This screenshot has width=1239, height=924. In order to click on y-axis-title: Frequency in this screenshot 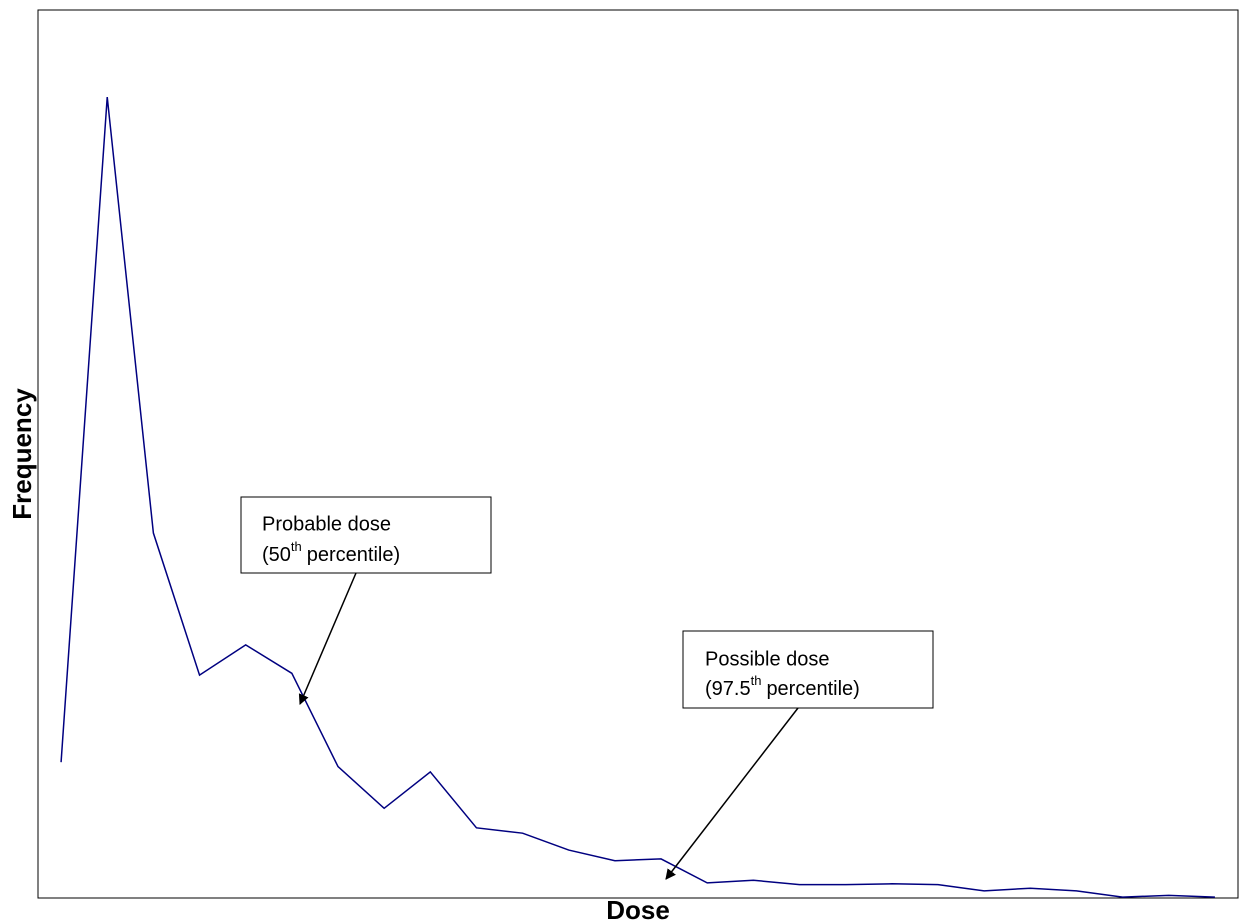, I will do `click(22, 454)`.